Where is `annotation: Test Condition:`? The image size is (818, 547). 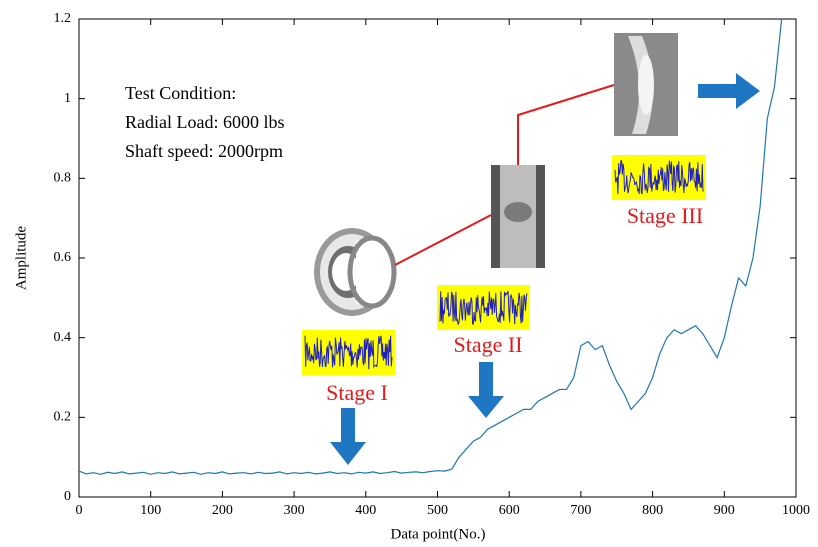
annotation: Test Condition: is located at coordinates (180, 93).